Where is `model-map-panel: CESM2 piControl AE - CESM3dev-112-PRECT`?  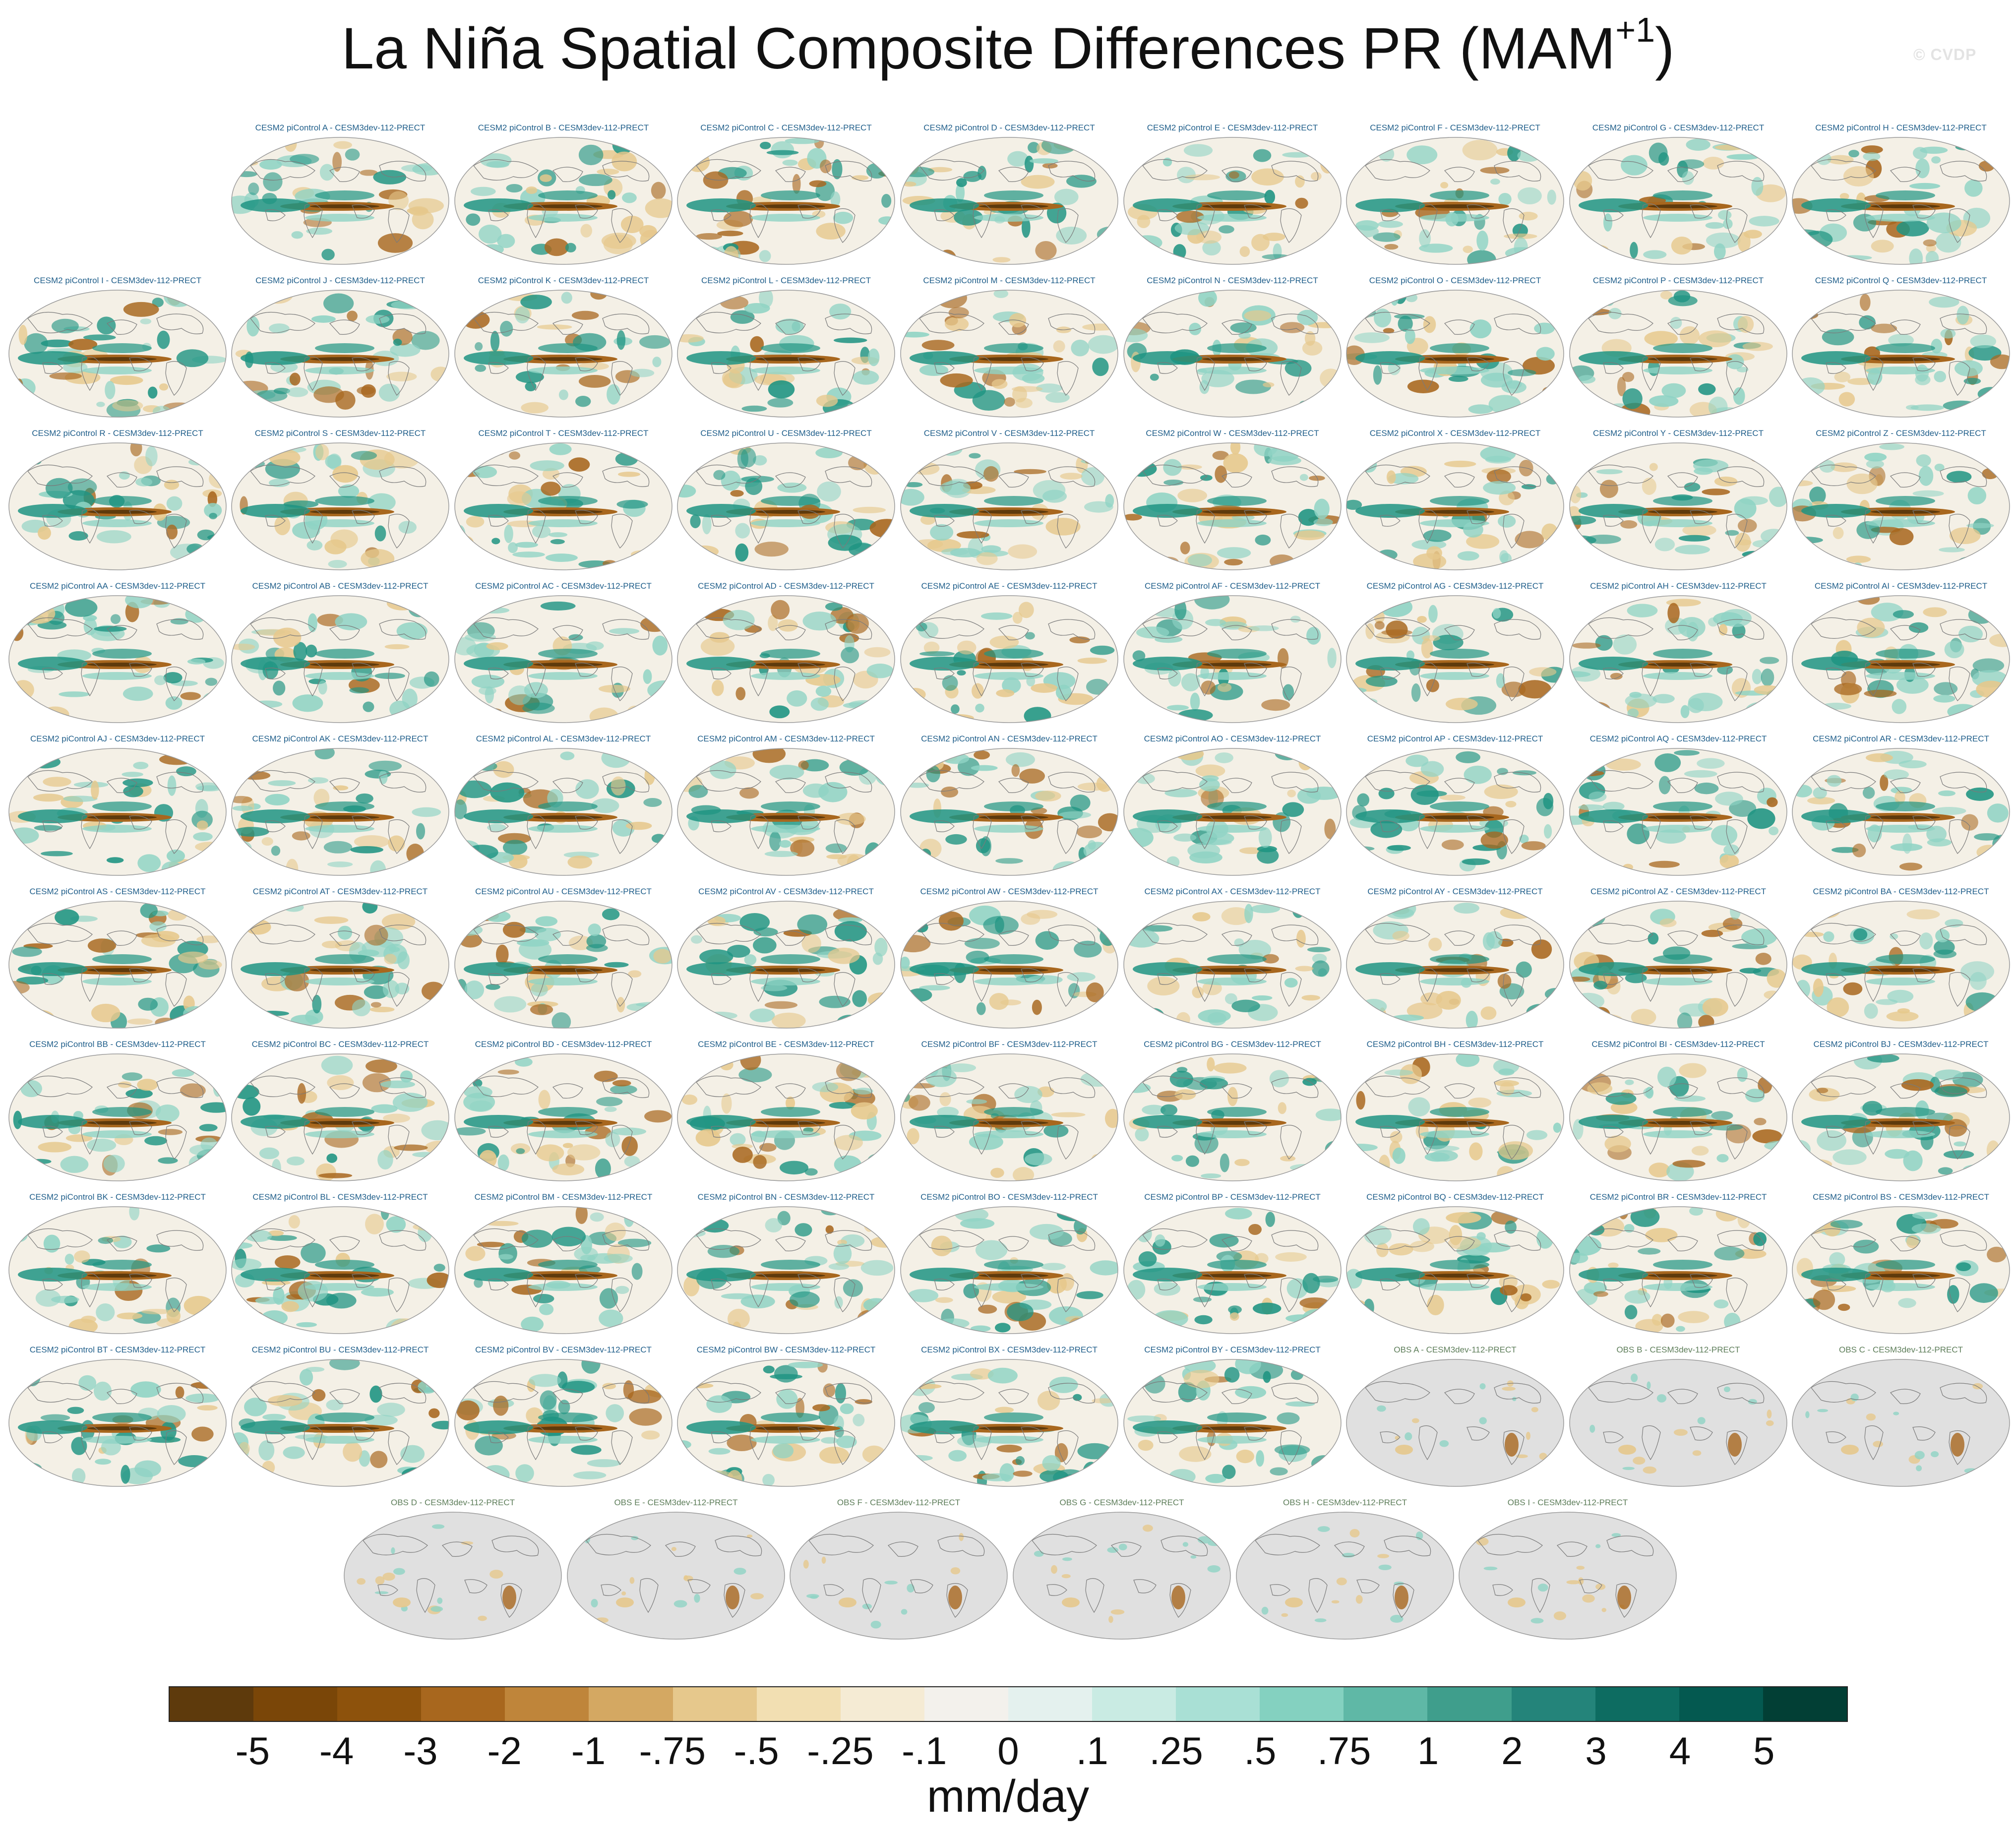 model-map-panel: CESM2 piControl AE - CESM3dev-112-PRECT is located at coordinates (1009, 654).